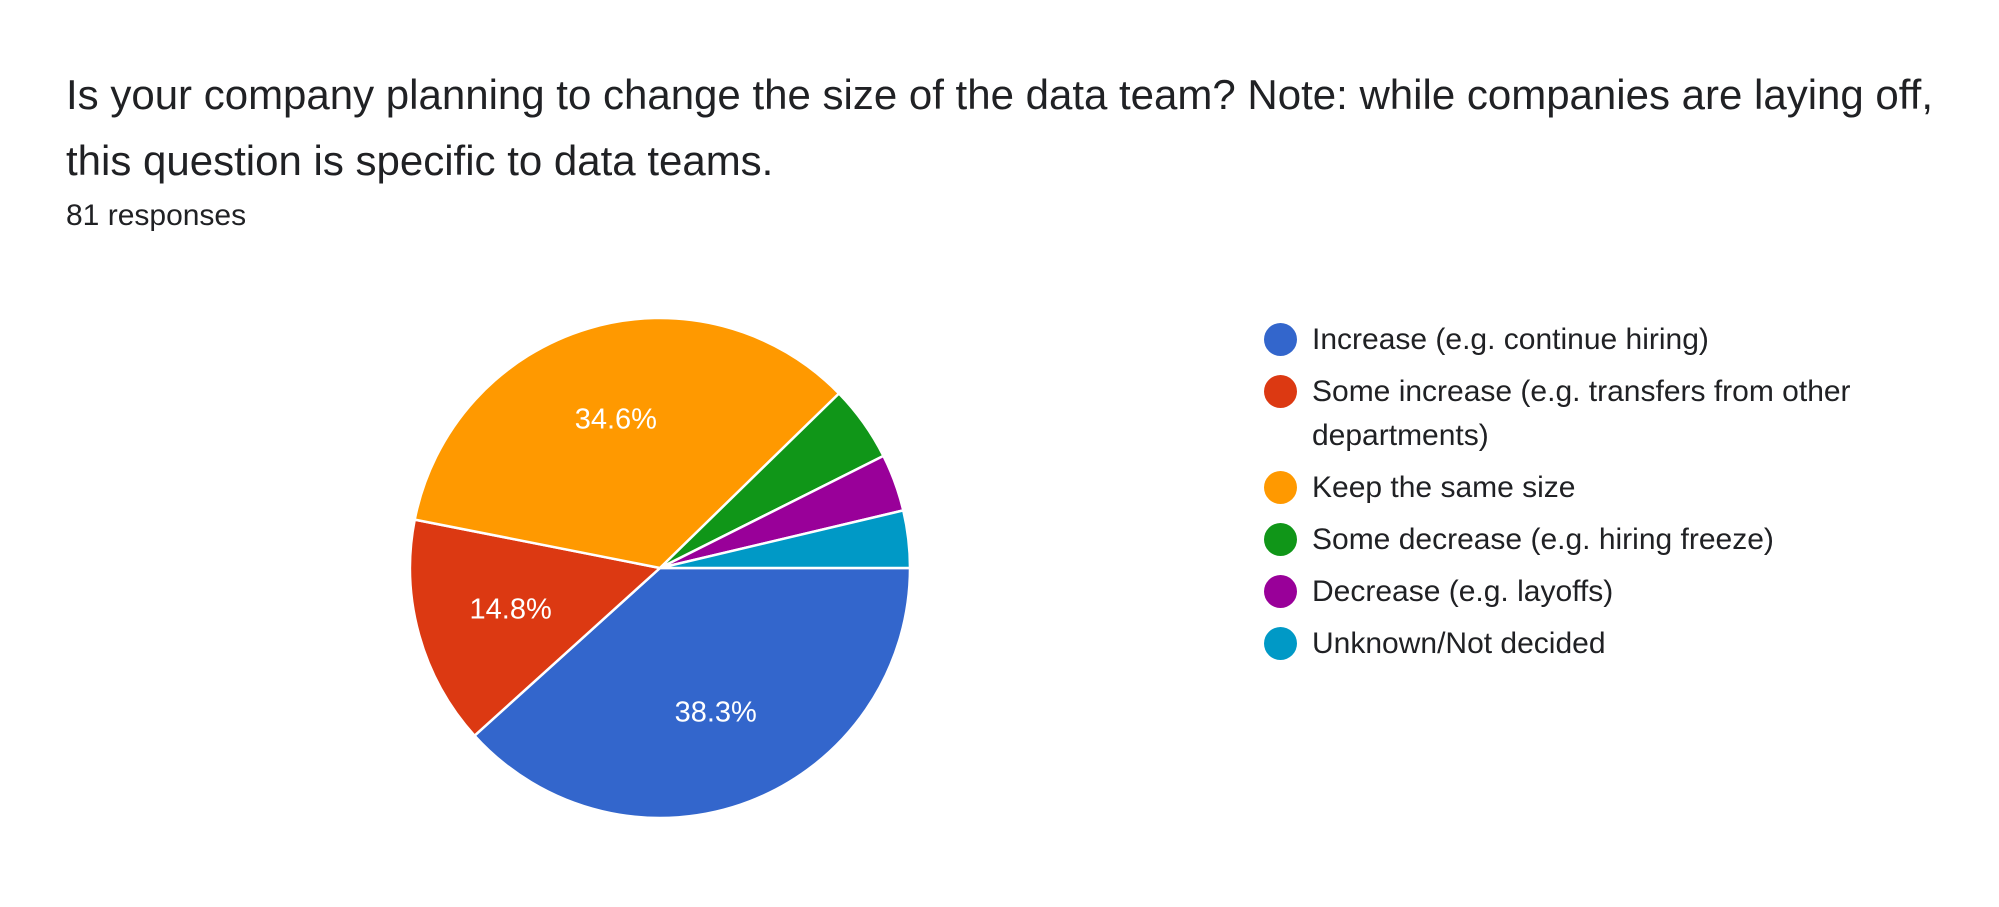  Describe the element at coordinates (1510, 339) in the screenshot. I see `legend-label-0: Increase (e.g. continue hiring)` at that location.